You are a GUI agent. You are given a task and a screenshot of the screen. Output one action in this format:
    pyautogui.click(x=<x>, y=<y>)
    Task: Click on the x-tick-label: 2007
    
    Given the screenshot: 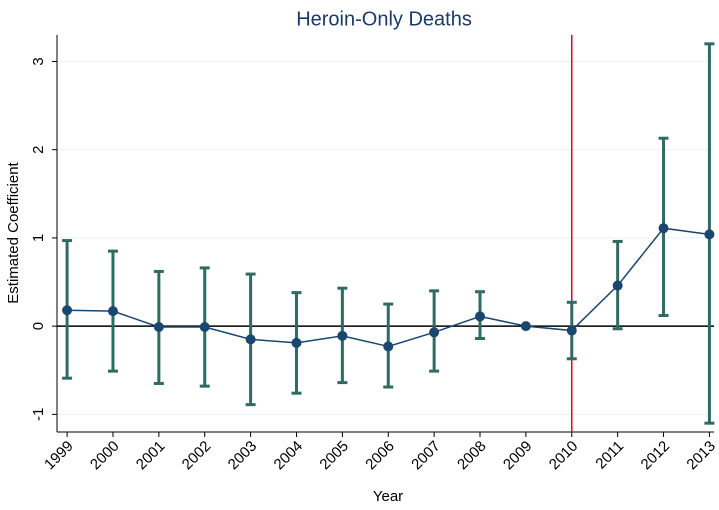 What is the action you would take?
    pyautogui.click(x=426, y=456)
    